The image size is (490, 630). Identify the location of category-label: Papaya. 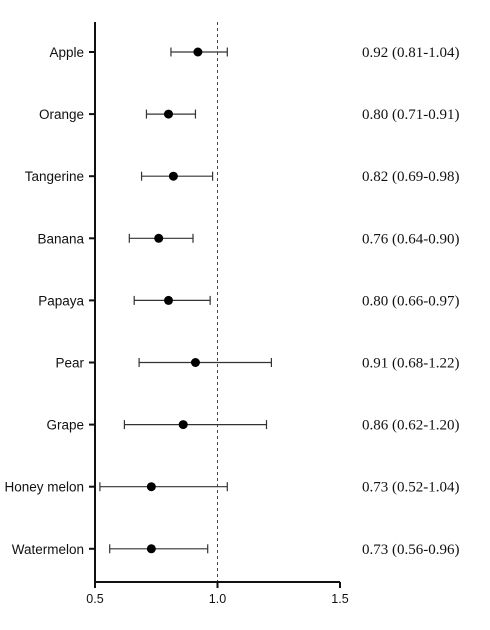
(61, 300).